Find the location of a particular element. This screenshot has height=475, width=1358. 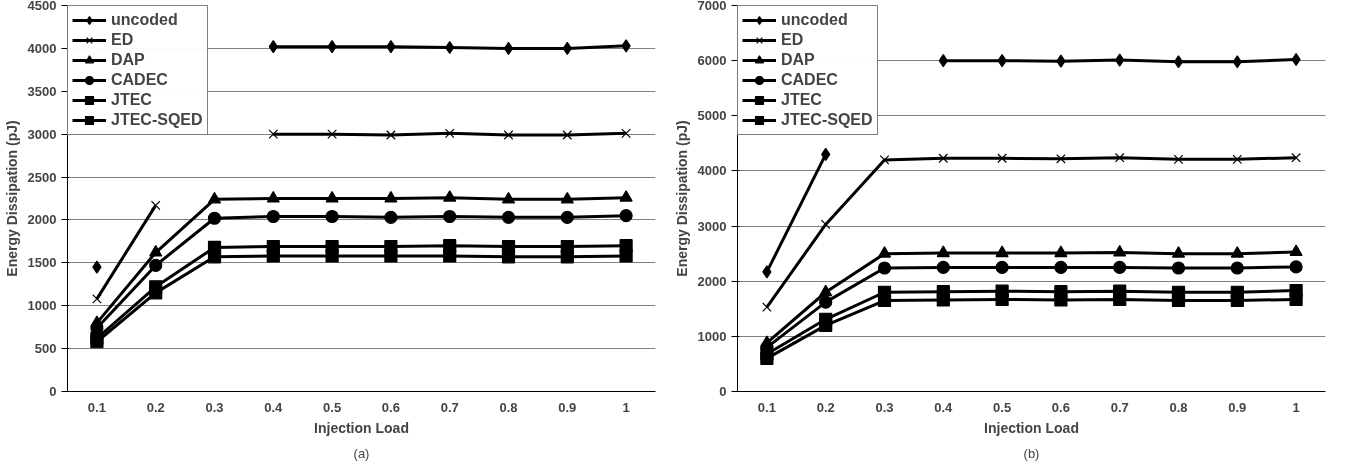

y-axis-title: Energy Dissipation (pJ) is located at coordinates (11, 198).